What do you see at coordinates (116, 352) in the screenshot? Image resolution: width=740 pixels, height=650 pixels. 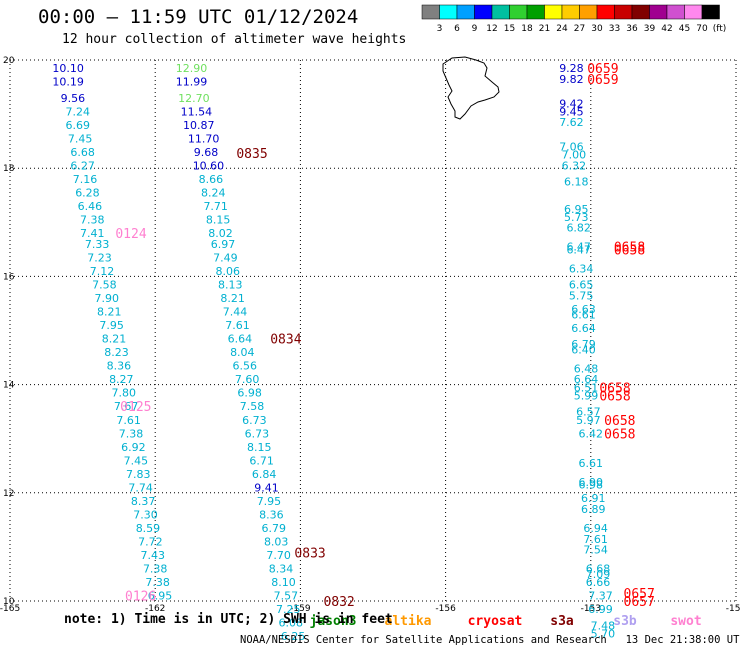 I see `wave-height-label: 8.23` at bounding box center [116, 352].